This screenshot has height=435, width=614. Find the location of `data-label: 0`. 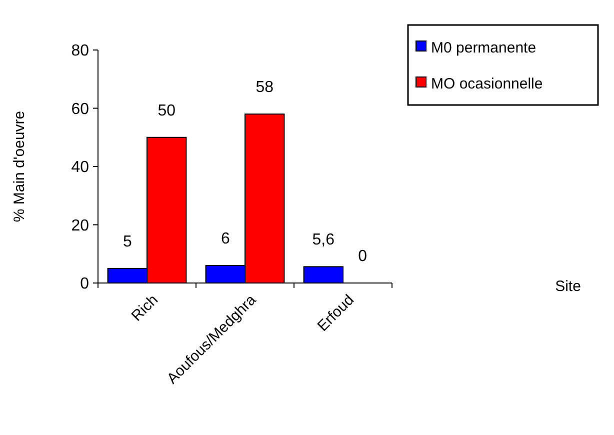

data-label: 0 is located at coordinates (363, 256).